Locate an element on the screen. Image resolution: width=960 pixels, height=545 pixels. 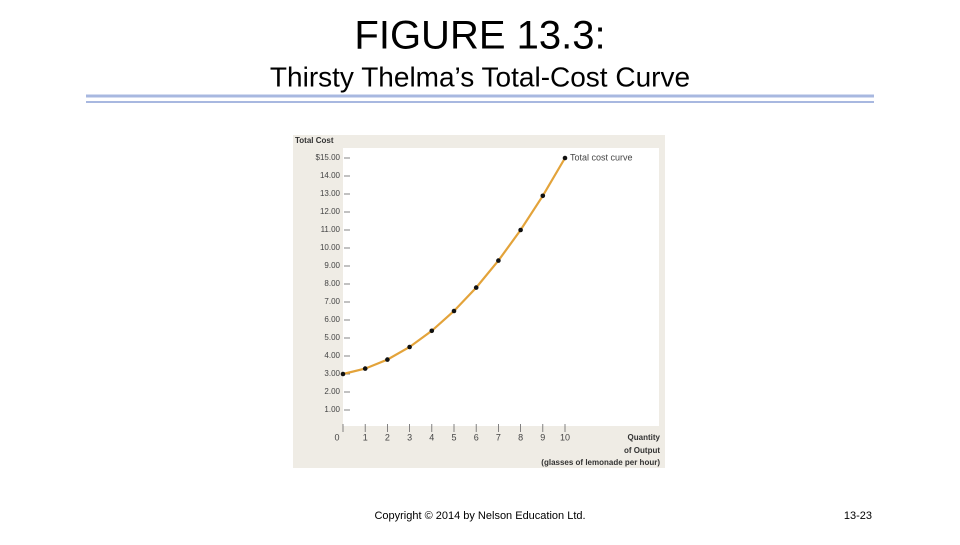
x-tick-label: 9 is located at coordinates (542, 437).